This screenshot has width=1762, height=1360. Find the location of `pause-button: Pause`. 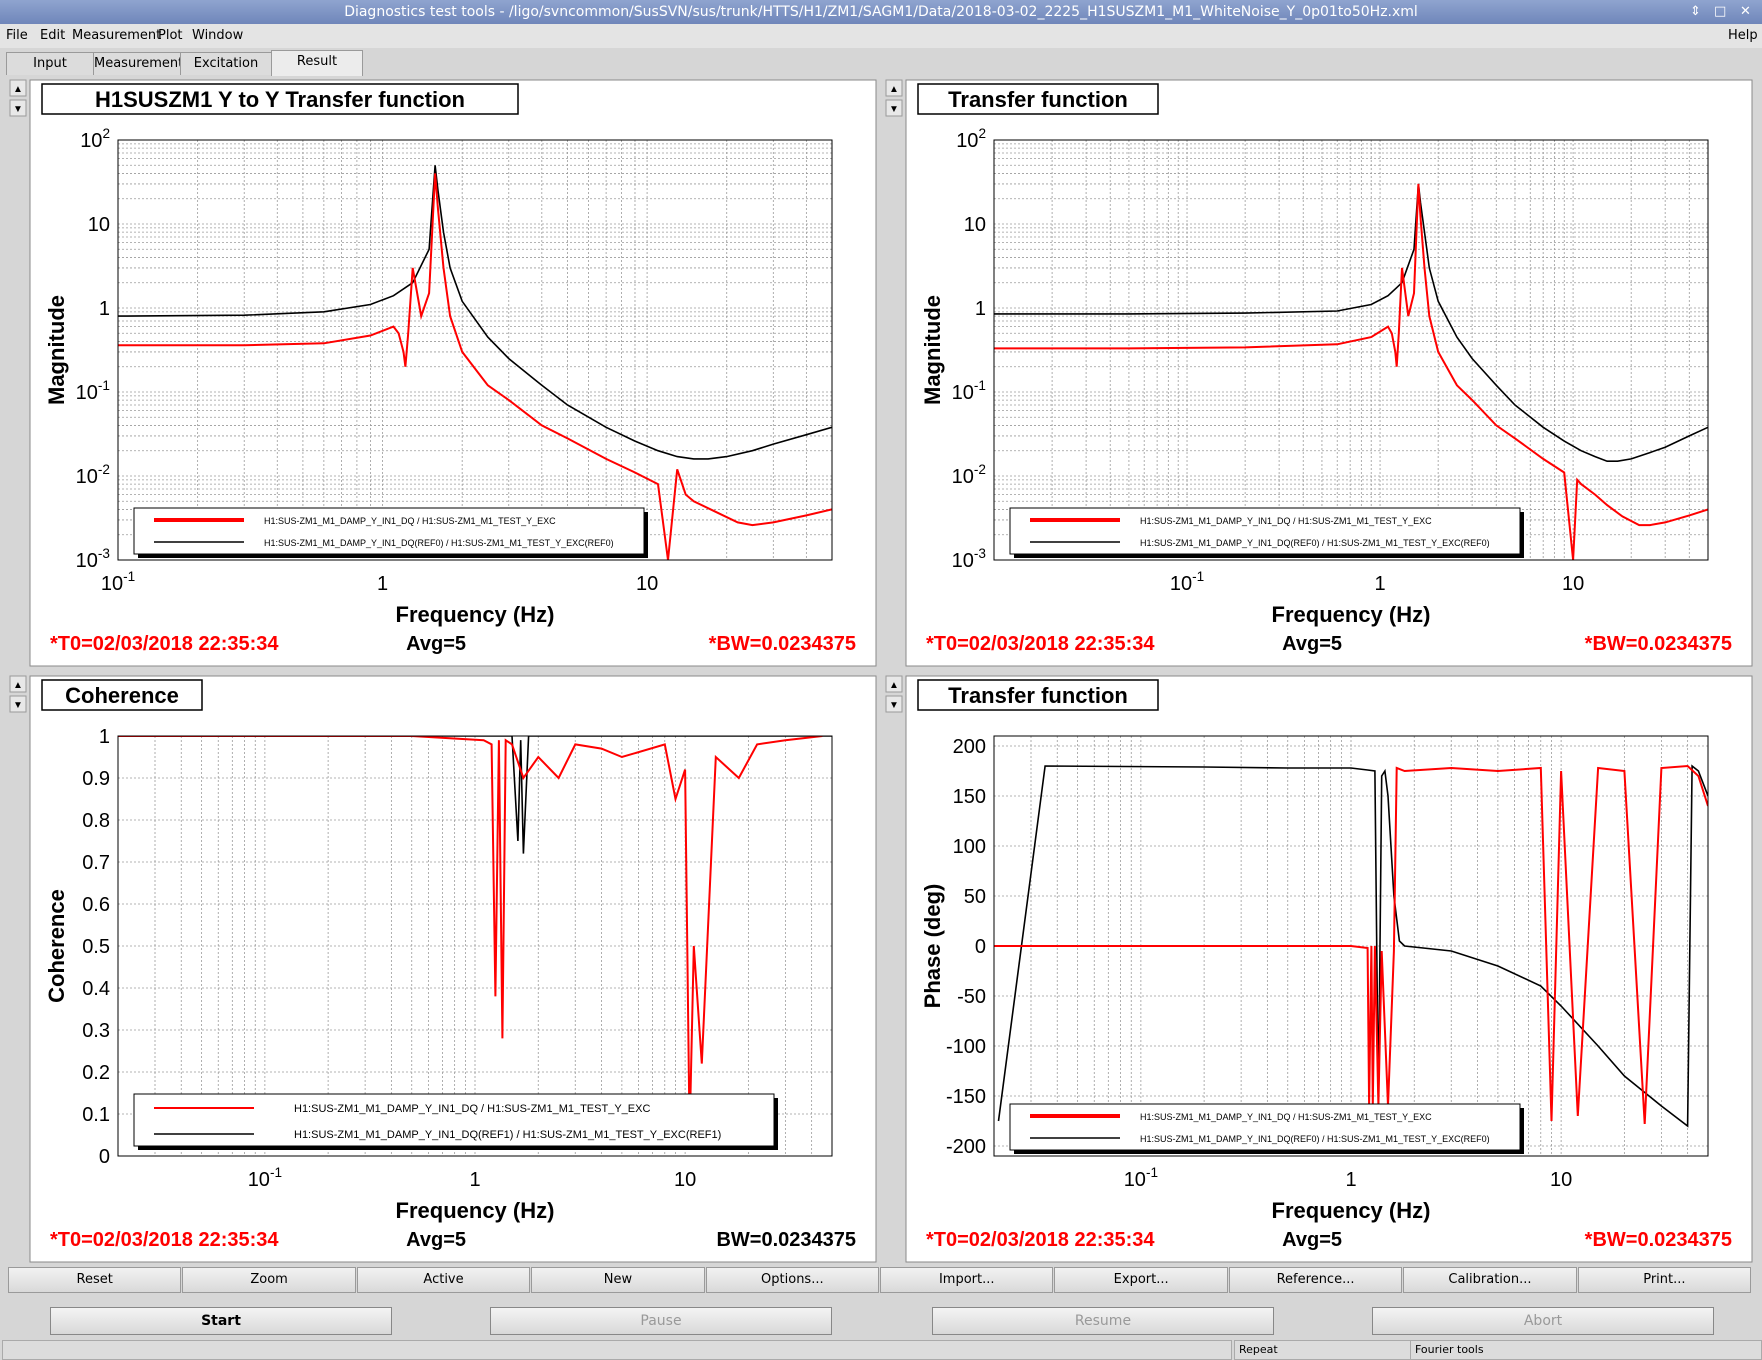

pause-button: Pause is located at coordinates (661, 1321).